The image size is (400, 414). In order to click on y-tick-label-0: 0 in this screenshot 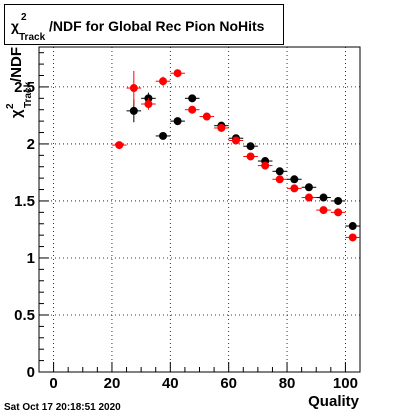, I will do `click(31, 372)`.